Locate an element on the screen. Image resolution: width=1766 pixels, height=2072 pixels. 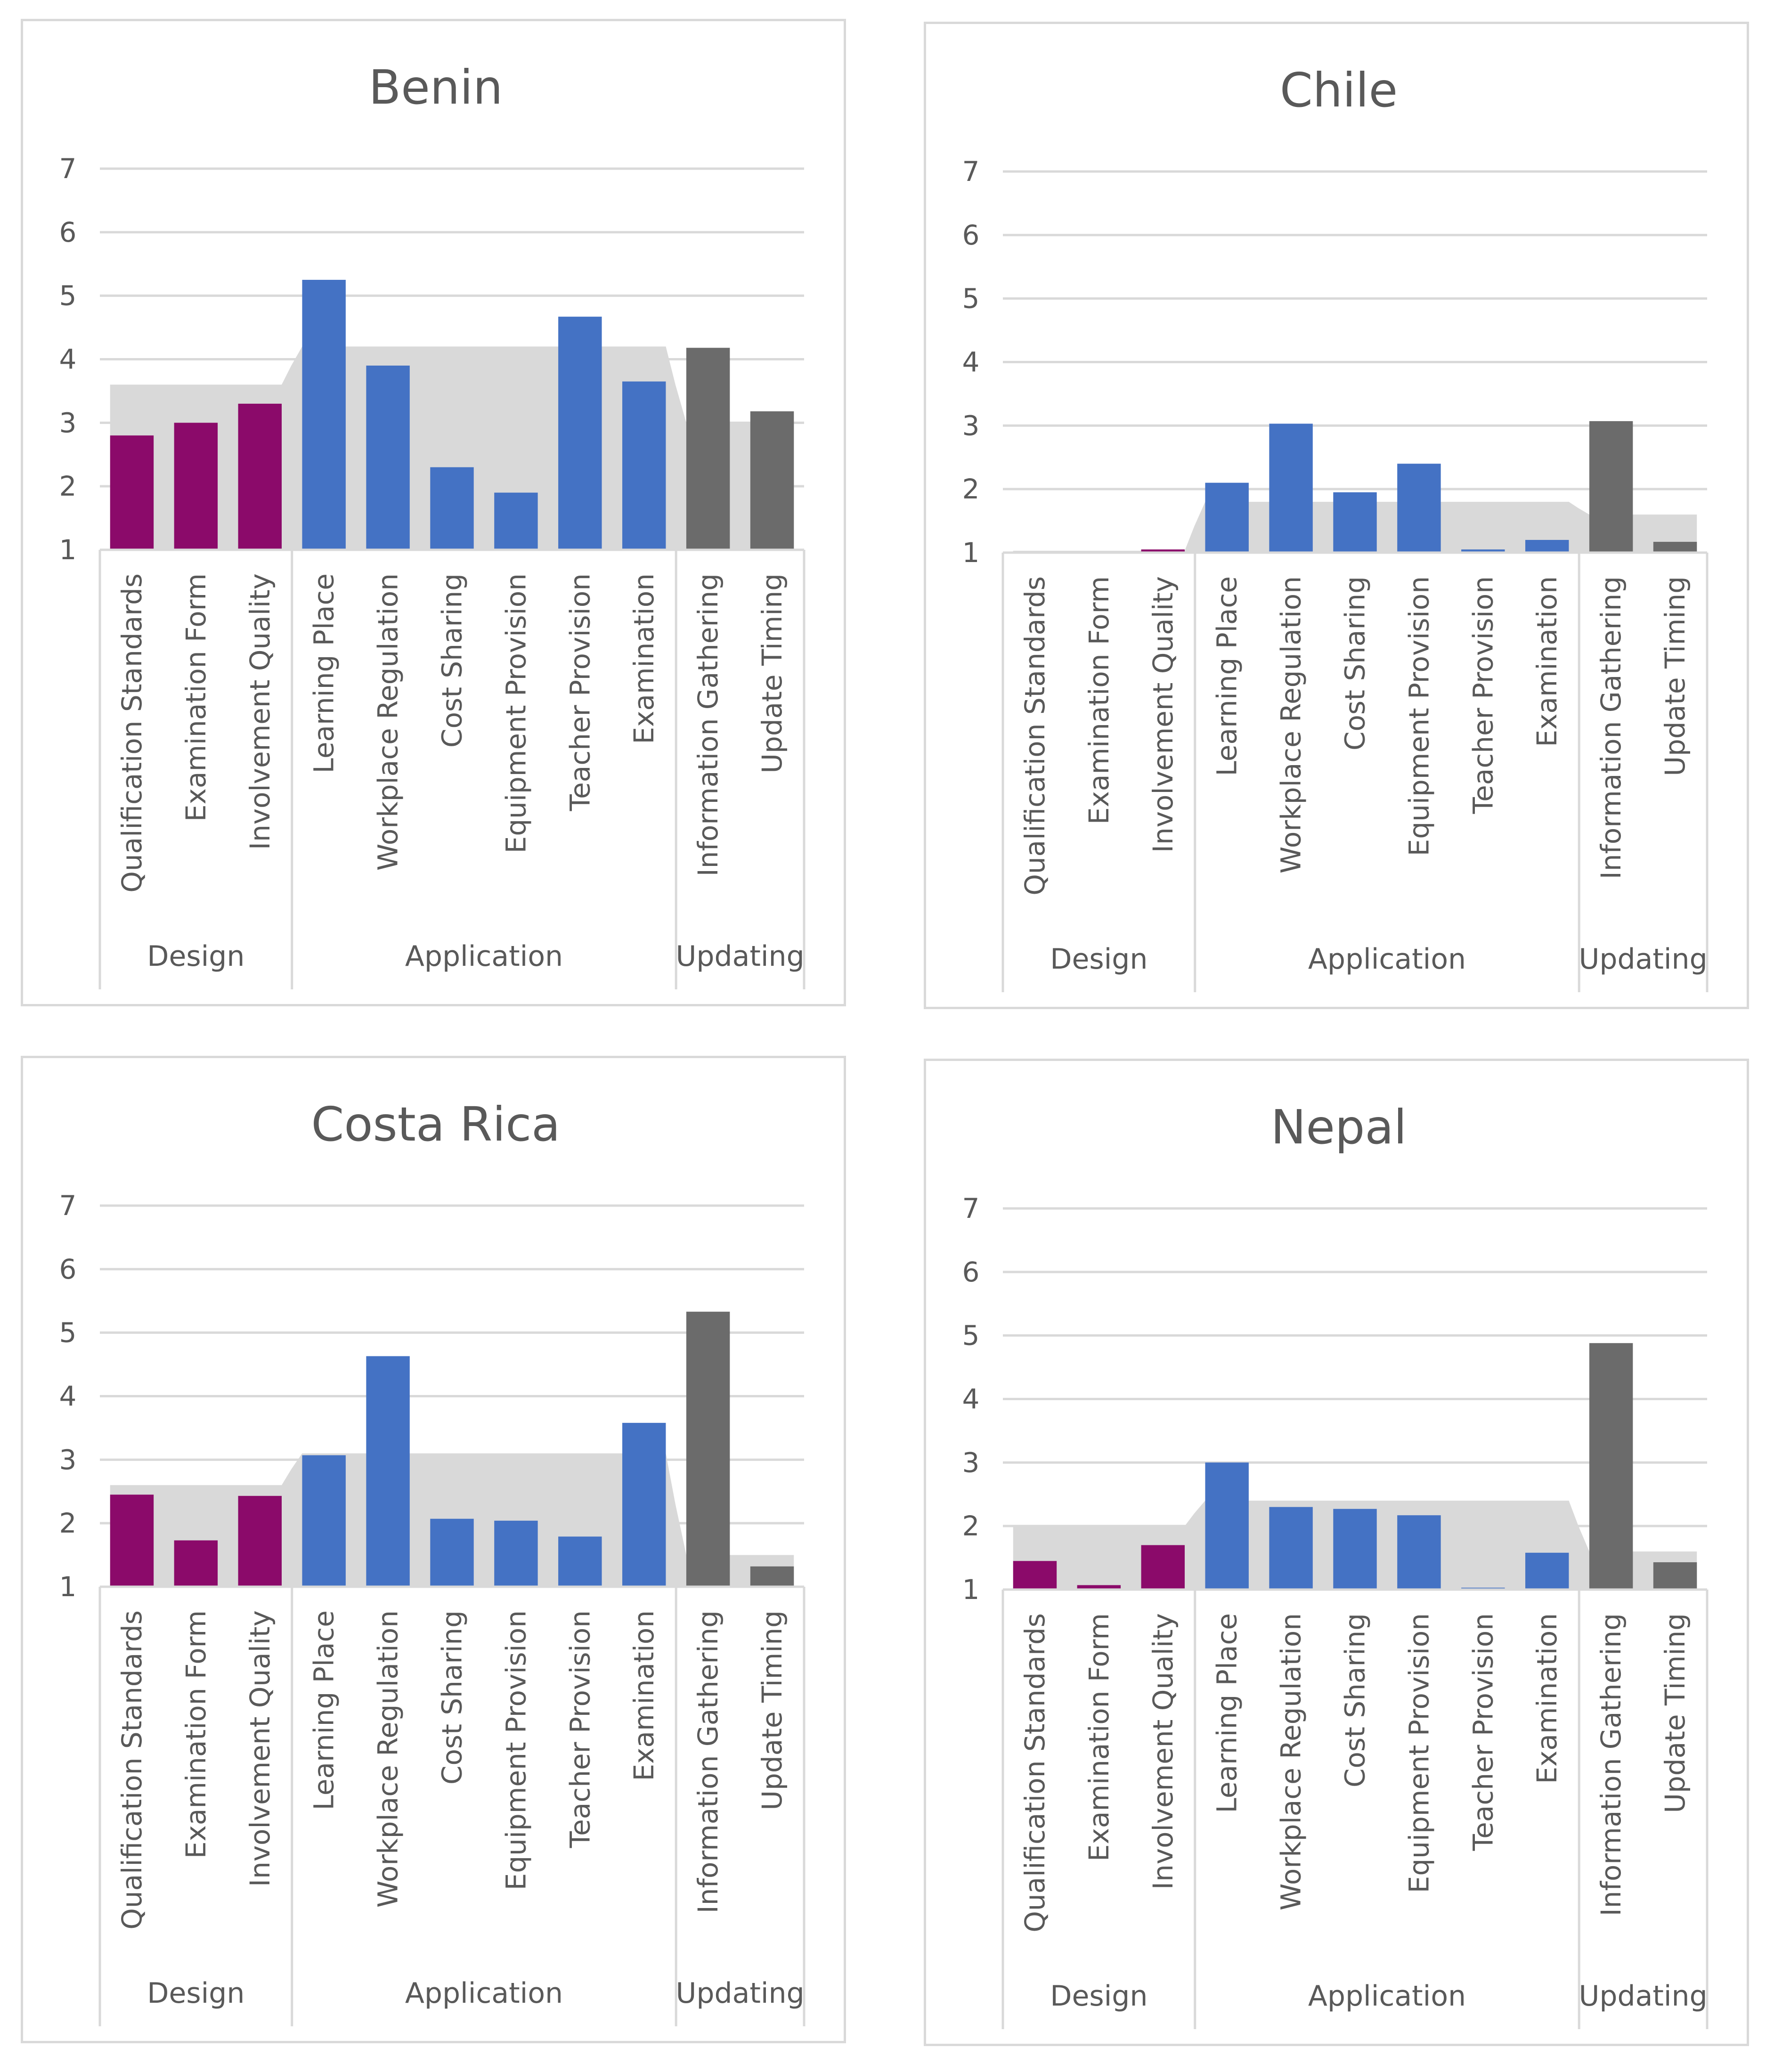
bar-workplace-regulation is located at coordinates (1291, 1549).